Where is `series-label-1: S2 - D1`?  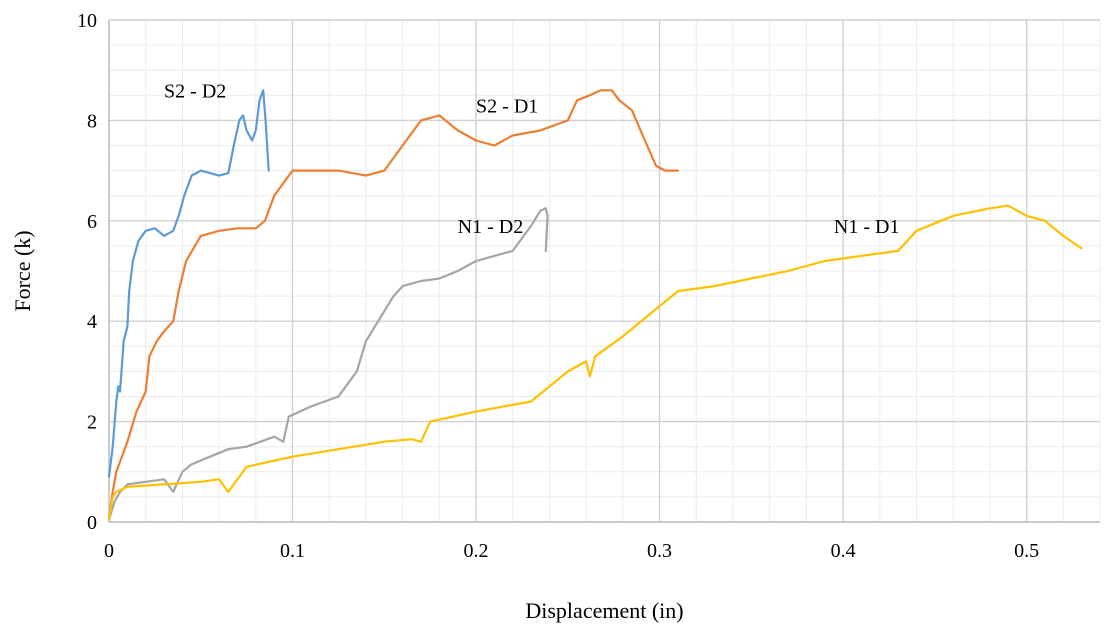
series-label-1: S2 - D1 is located at coordinates (507, 106).